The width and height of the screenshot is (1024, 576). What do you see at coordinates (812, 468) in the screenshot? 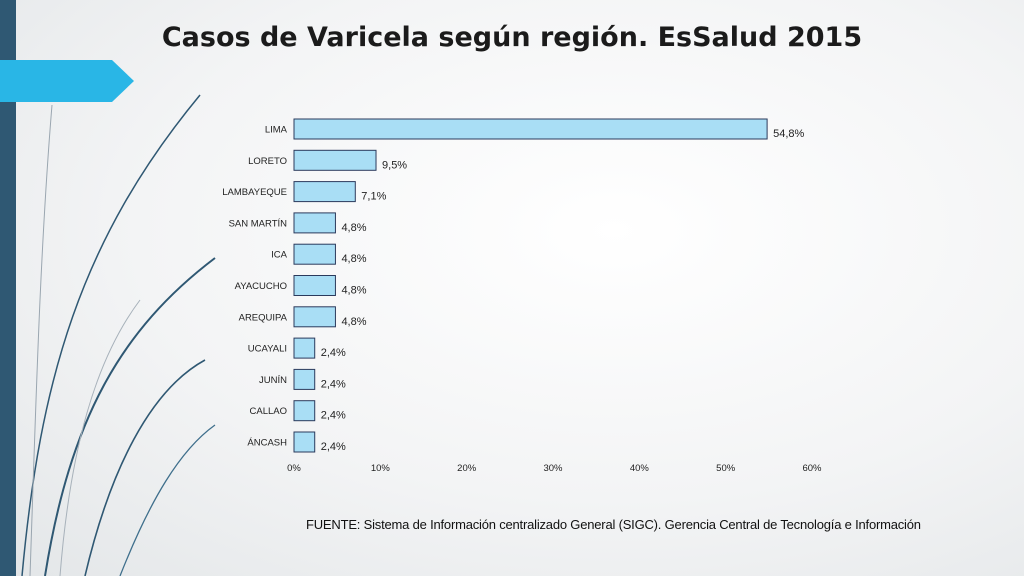
I see `x-tick-label: 60%` at bounding box center [812, 468].